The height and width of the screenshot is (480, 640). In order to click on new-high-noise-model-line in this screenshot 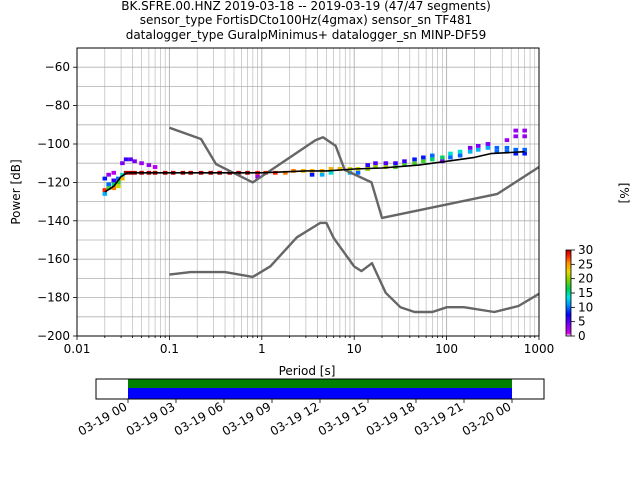, I will do `click(354, 173)`.